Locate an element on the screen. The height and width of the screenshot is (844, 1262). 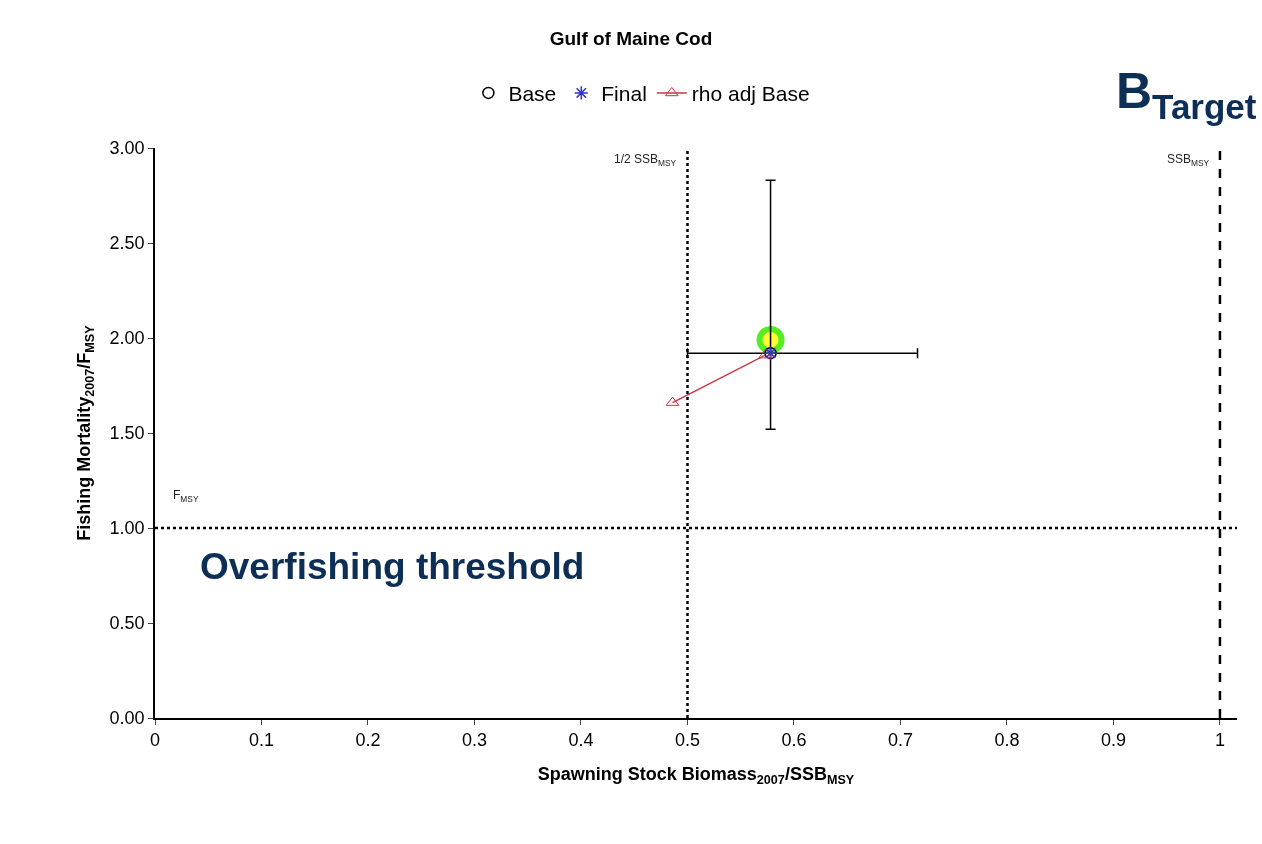
y-tick-label: 1.00 is located at coordinates (127, 528).